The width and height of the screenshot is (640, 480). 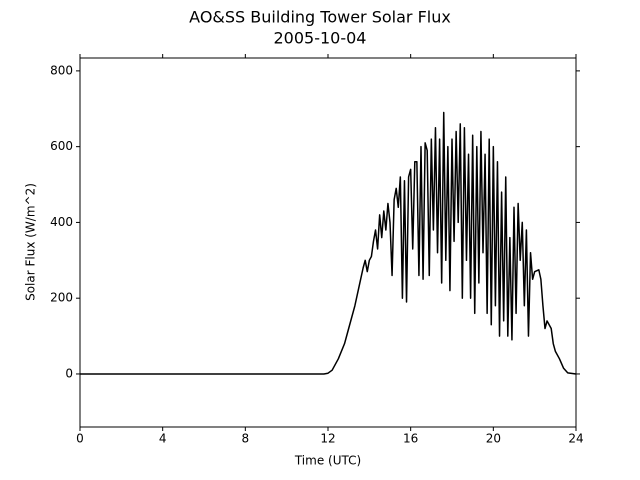 What do you see at coordinates (320, 38) in the screenshot?
I see `chart-subtitle: 2005-10-04` at bounding box center [320, 38].